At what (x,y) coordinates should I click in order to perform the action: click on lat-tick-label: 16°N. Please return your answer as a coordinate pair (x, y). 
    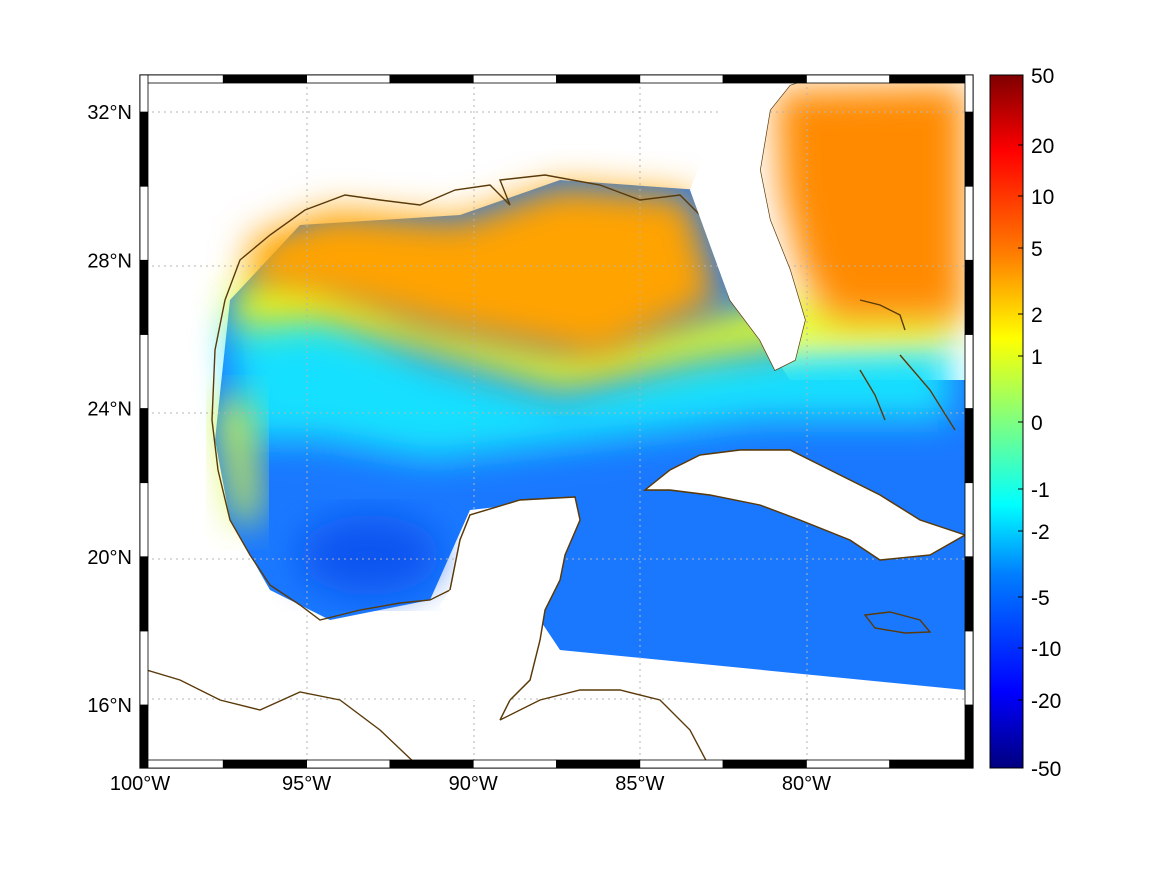
    Looking at the image, I should click on (109, 706).